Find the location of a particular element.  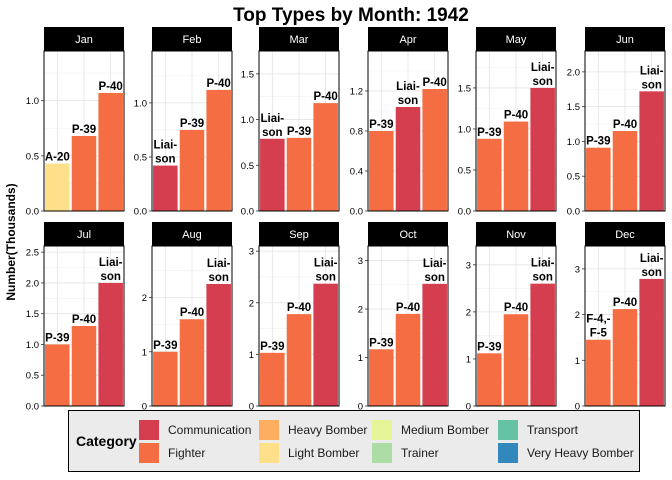

facet-strip-label: Jun is located at coordinates (625, 40).